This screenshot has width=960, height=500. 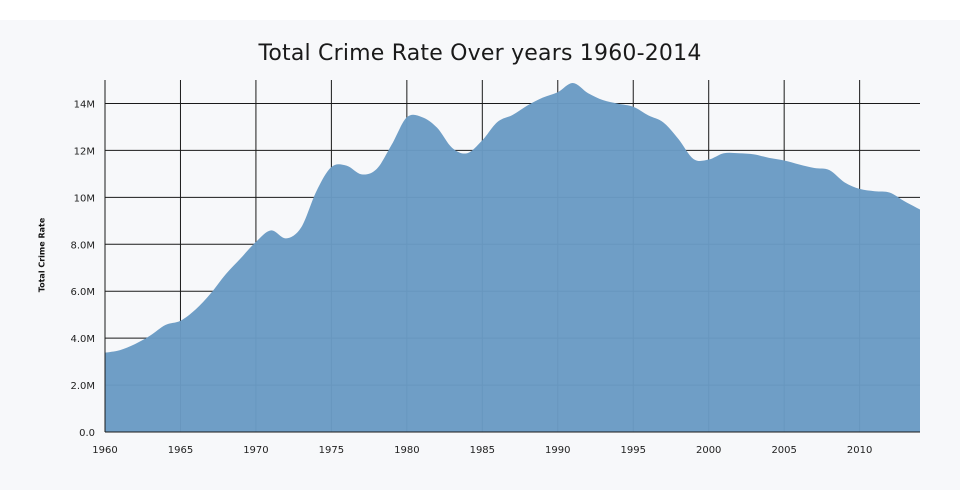 I want to click on y-tick-label-10M: 10M, so click(x=84, y=198).